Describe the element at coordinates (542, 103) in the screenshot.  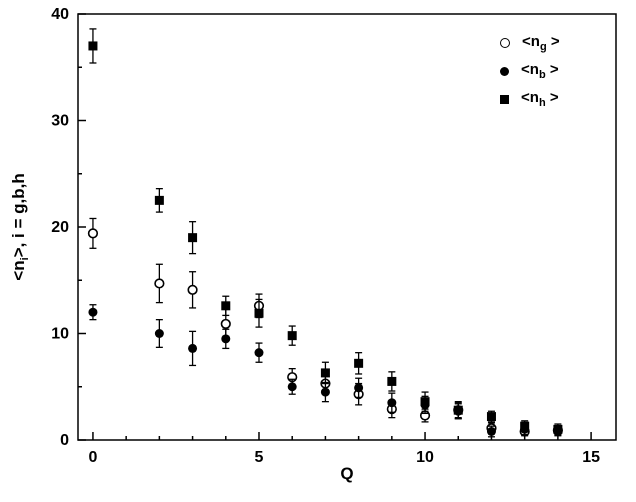
I see `legend-label-nh-sub: h` at that location.